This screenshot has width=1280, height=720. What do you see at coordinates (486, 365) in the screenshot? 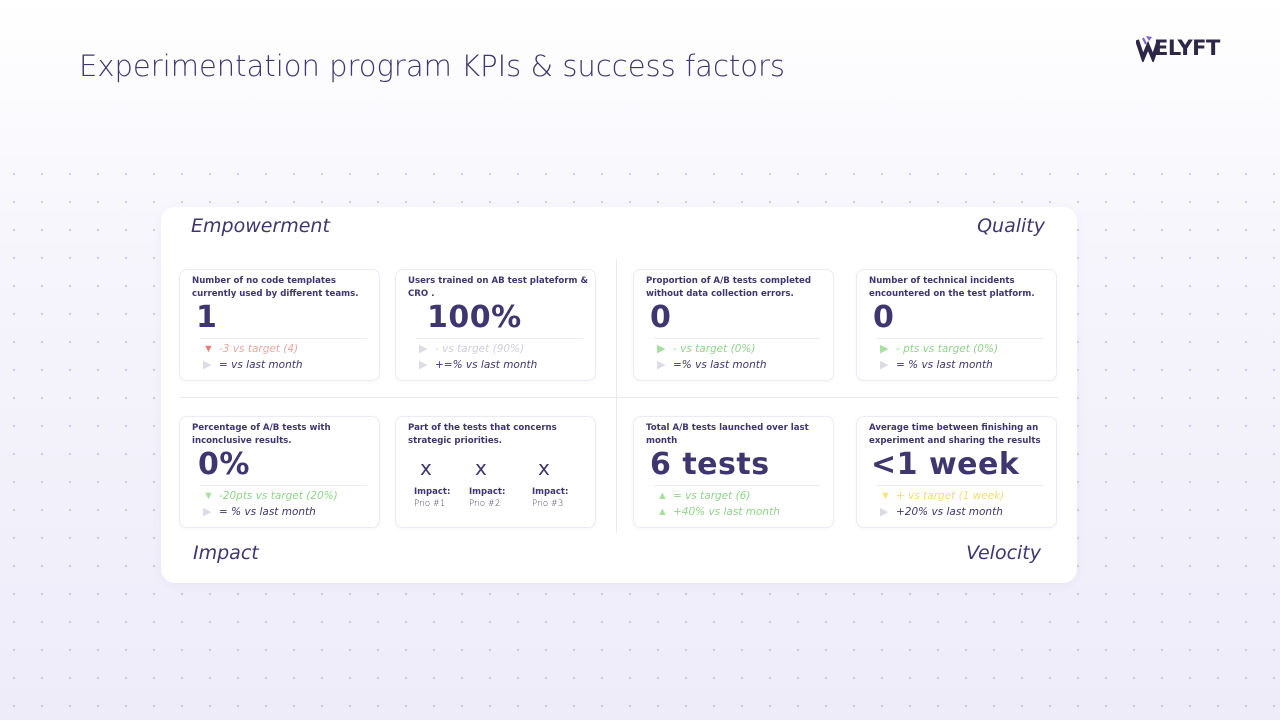
I see `trend-vs-last-month-text: +=% vs last month` at bounding box center [486, 365].